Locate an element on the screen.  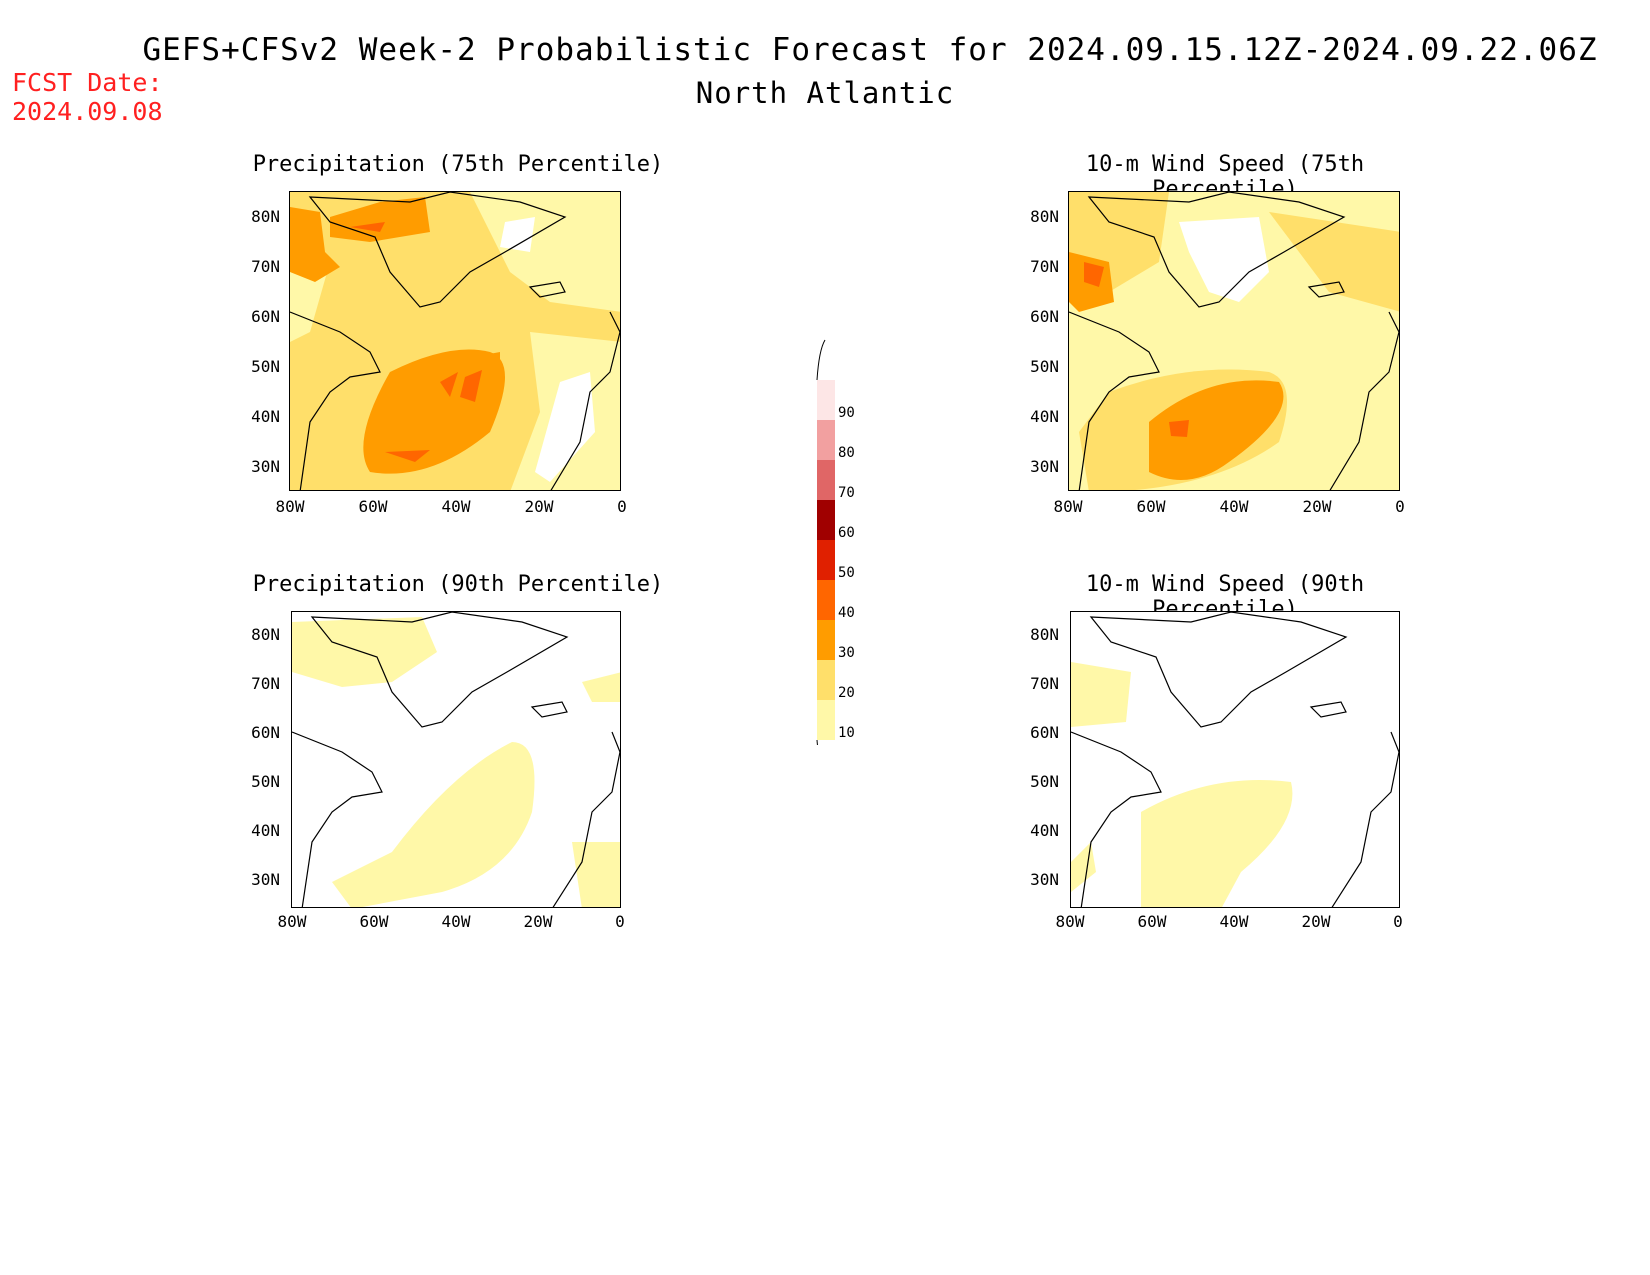
colorbar-label: 40 is located at coordinates (846, 613).